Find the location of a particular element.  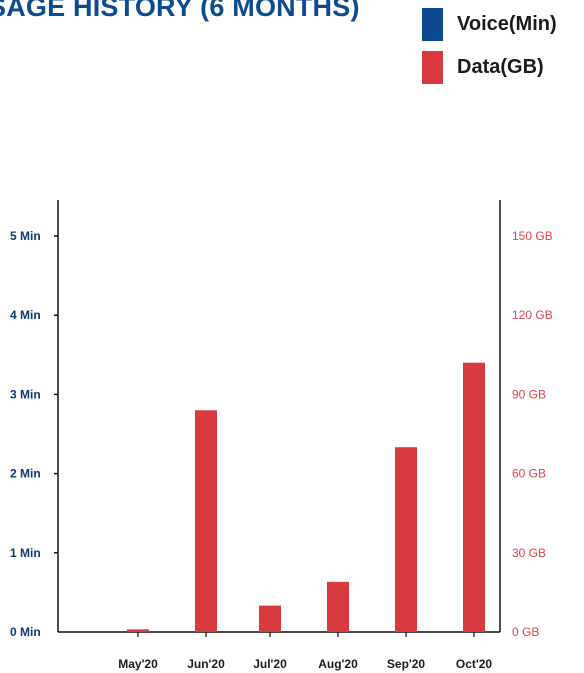

legend-label-data: Data(GB) is located at coordinates (500, 67).